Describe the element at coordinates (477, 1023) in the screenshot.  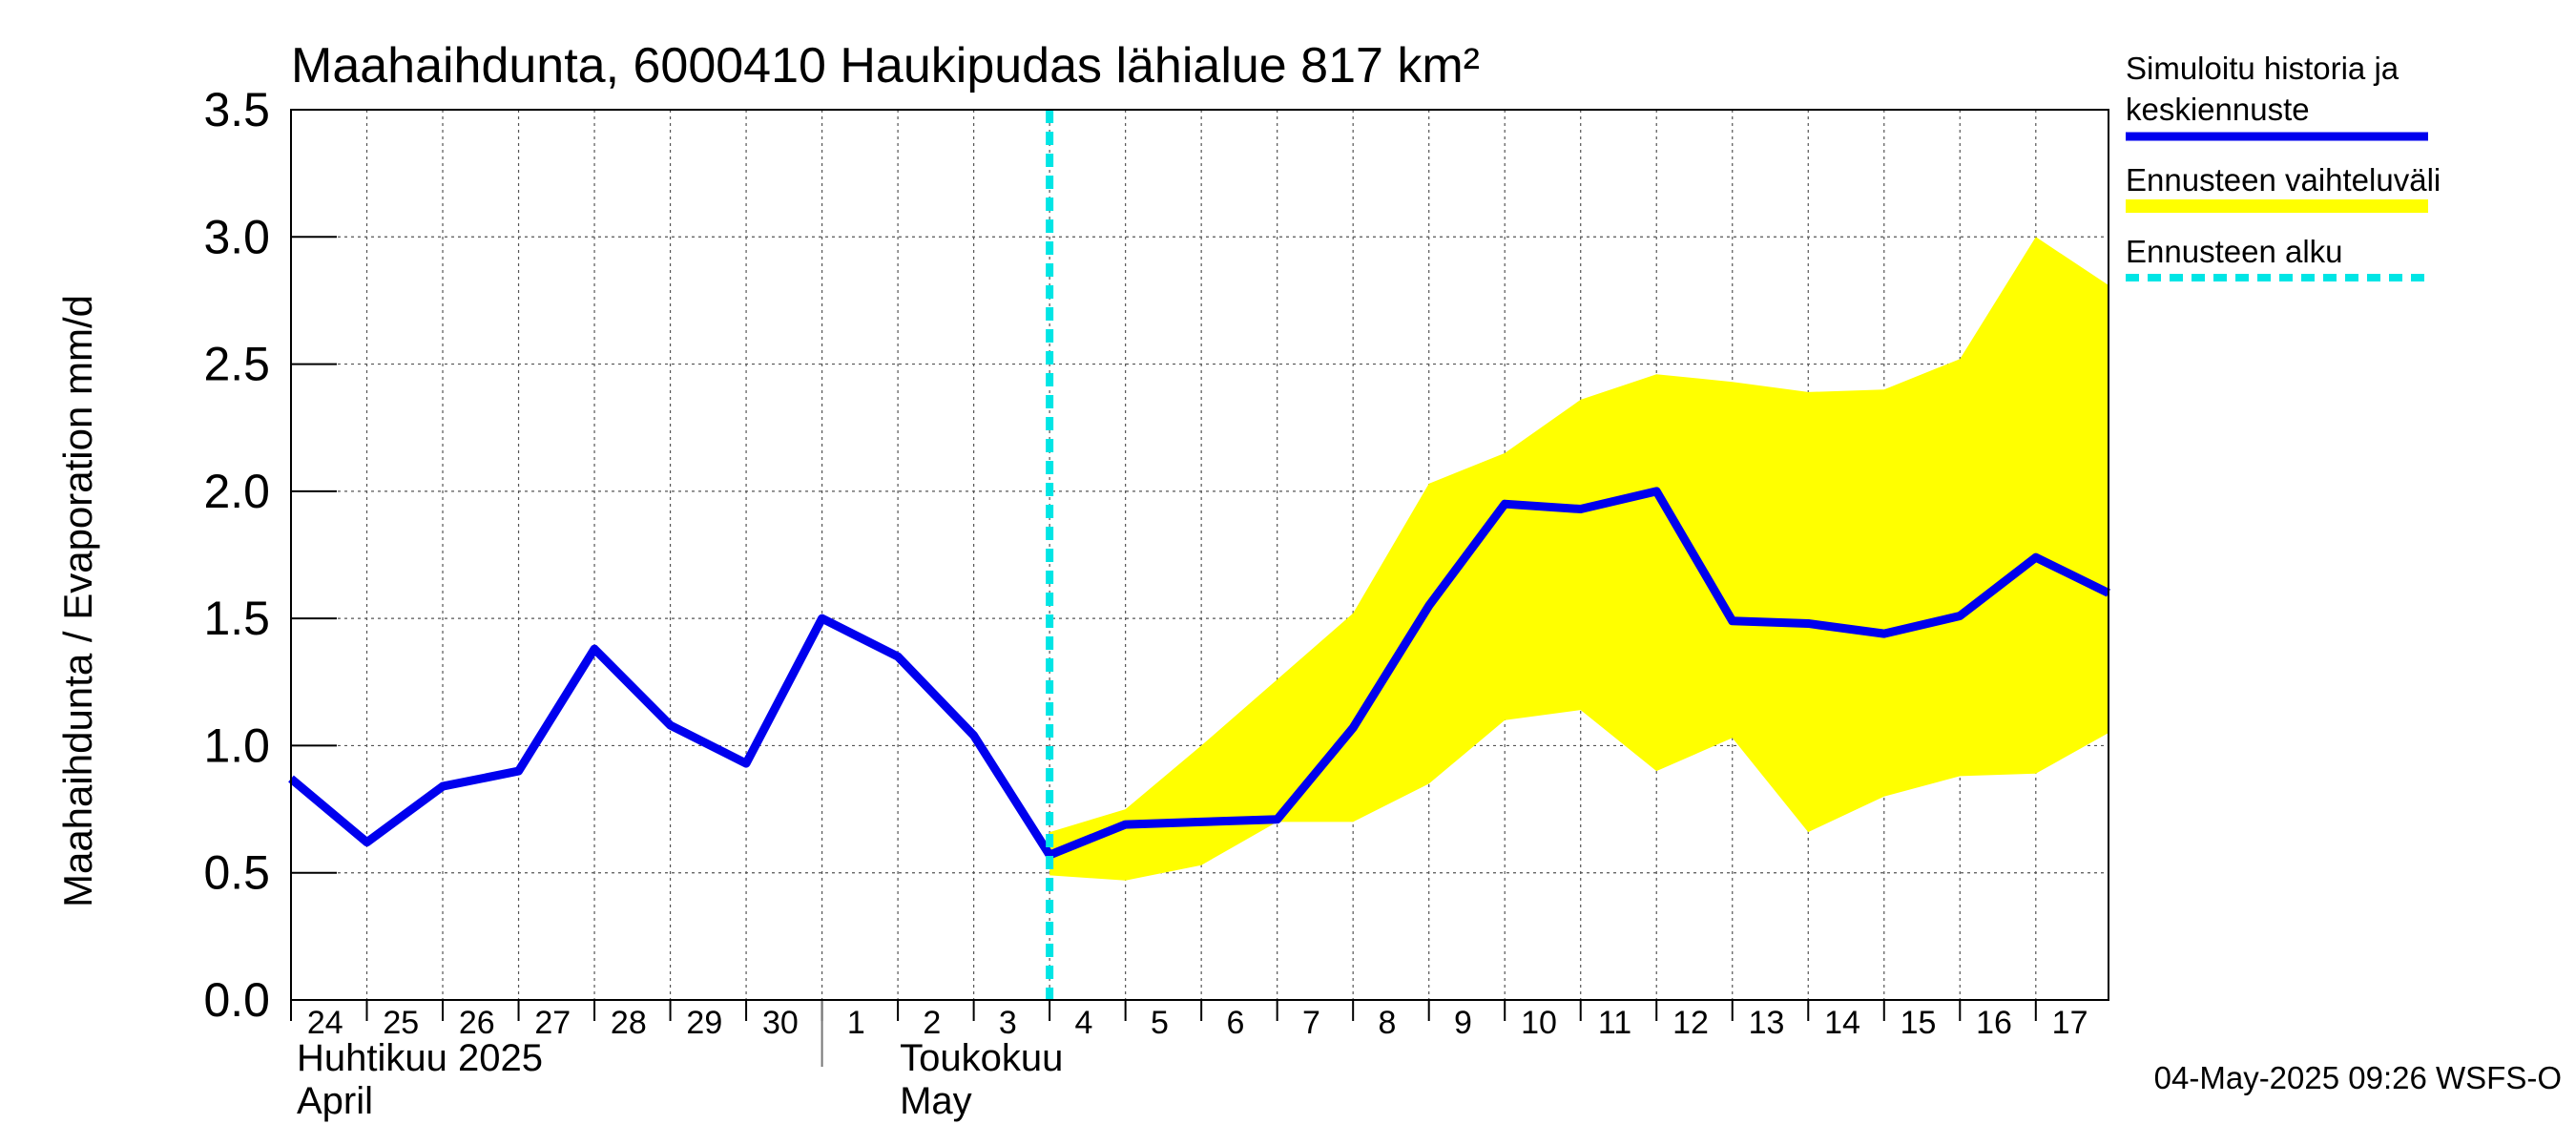
I see `x-tick-label: 26` at that location.